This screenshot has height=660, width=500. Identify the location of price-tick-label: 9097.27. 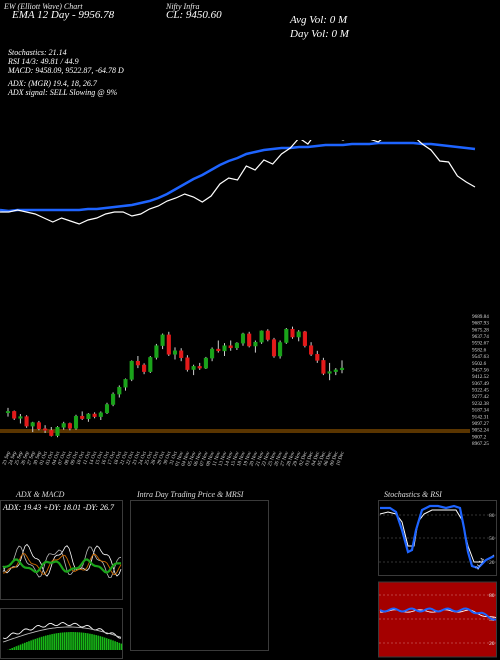
(480, 424).